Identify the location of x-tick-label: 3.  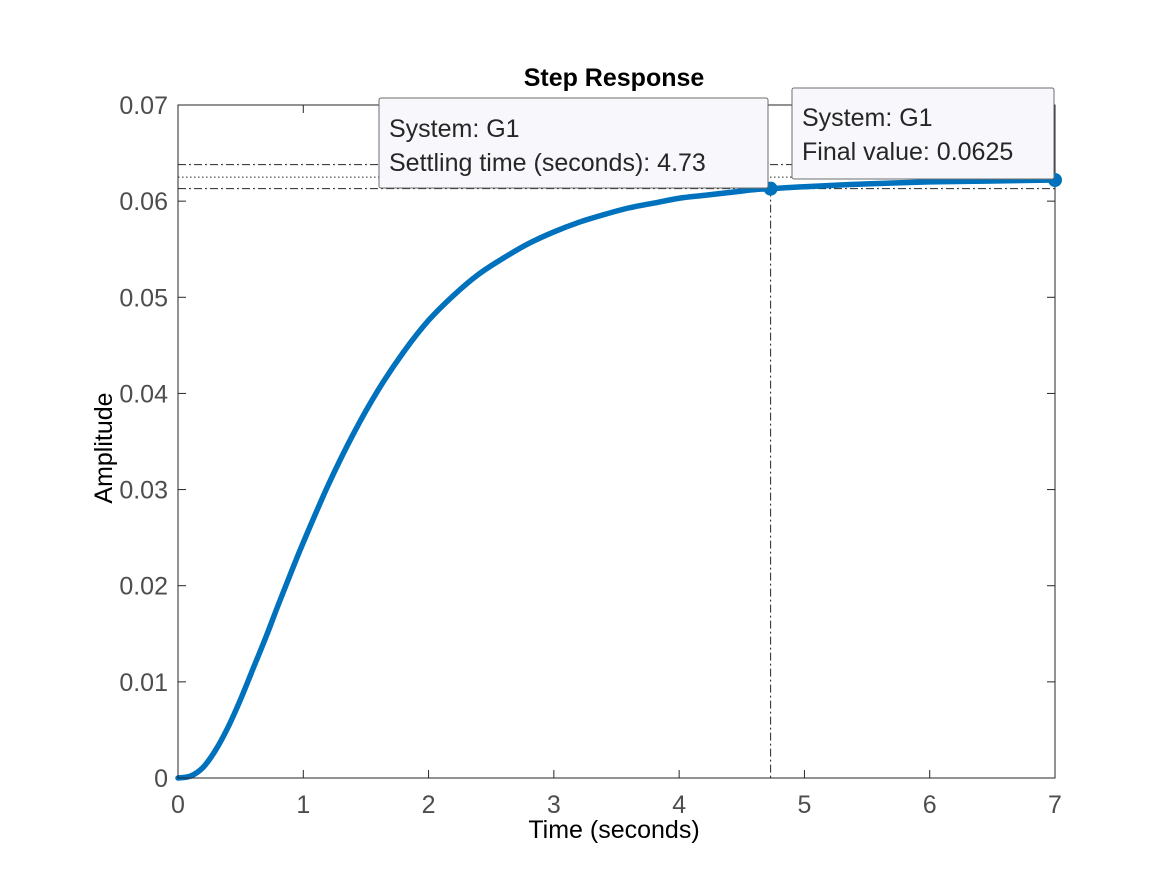
(554, 805).